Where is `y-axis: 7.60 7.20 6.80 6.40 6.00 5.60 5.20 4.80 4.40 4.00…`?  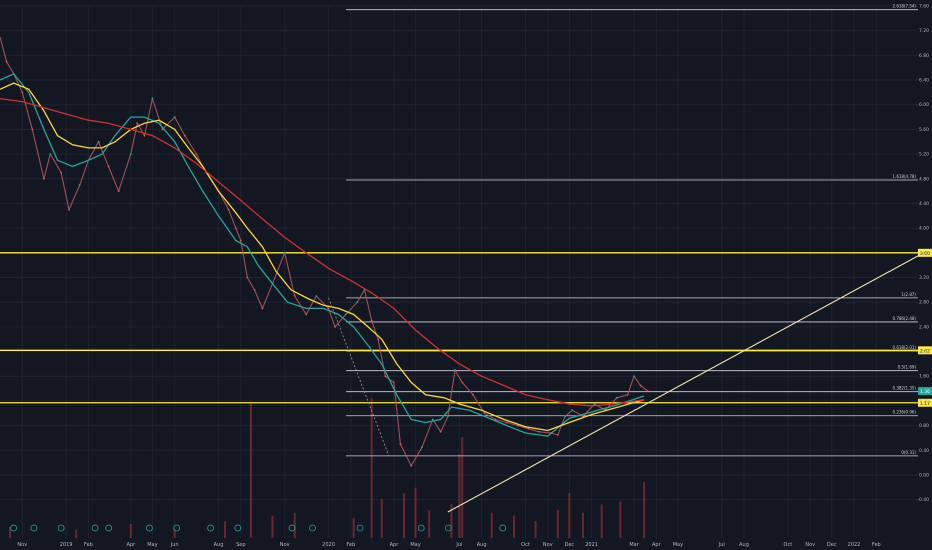 y-axis: 7.60 7.20 6.80 6.40 6.00 5.60 5.20 4.80 4.40 4.00… is located at coordinates (923, 254).